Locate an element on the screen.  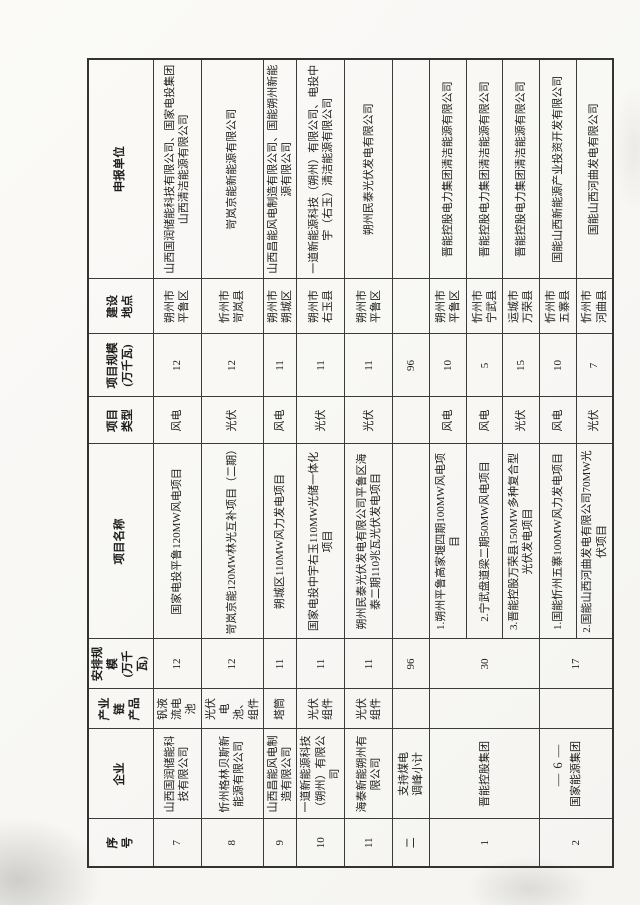
col-header-applicant: 申报单位 is located at coordinates (121, 169).